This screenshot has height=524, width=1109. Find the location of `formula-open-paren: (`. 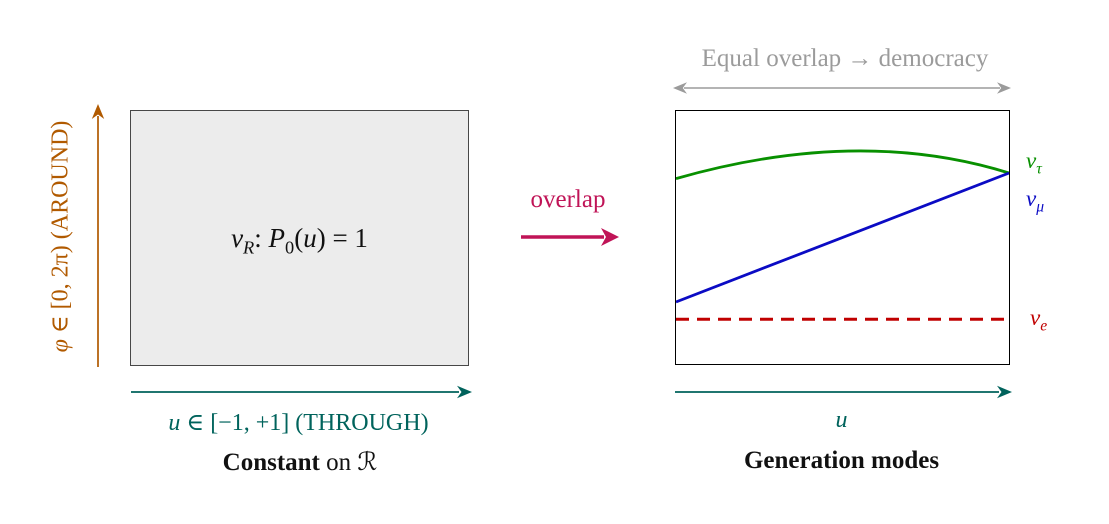

formula-open-paren: ( is located at coordinates (299, 237).